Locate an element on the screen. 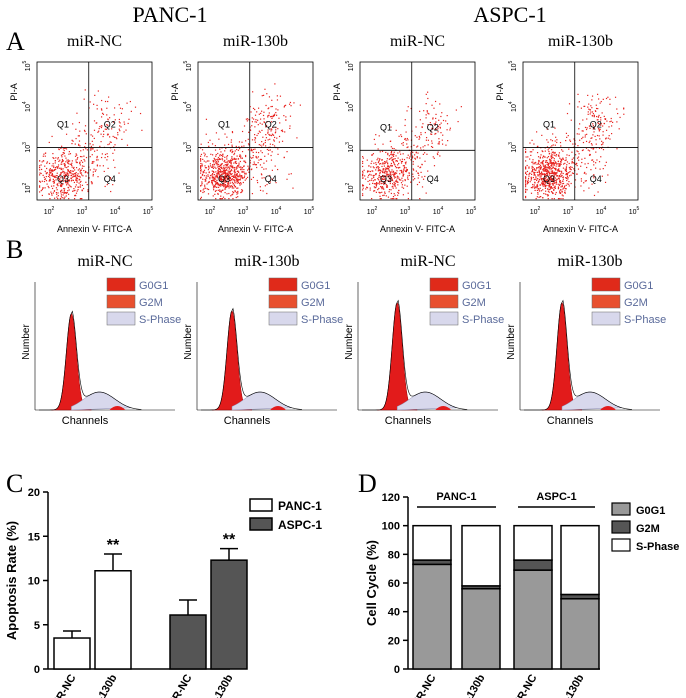 Image resolution: width=686 pixels, height=698 pixels. x-tick-label: miR-130b is located at coordinates (469, 685).